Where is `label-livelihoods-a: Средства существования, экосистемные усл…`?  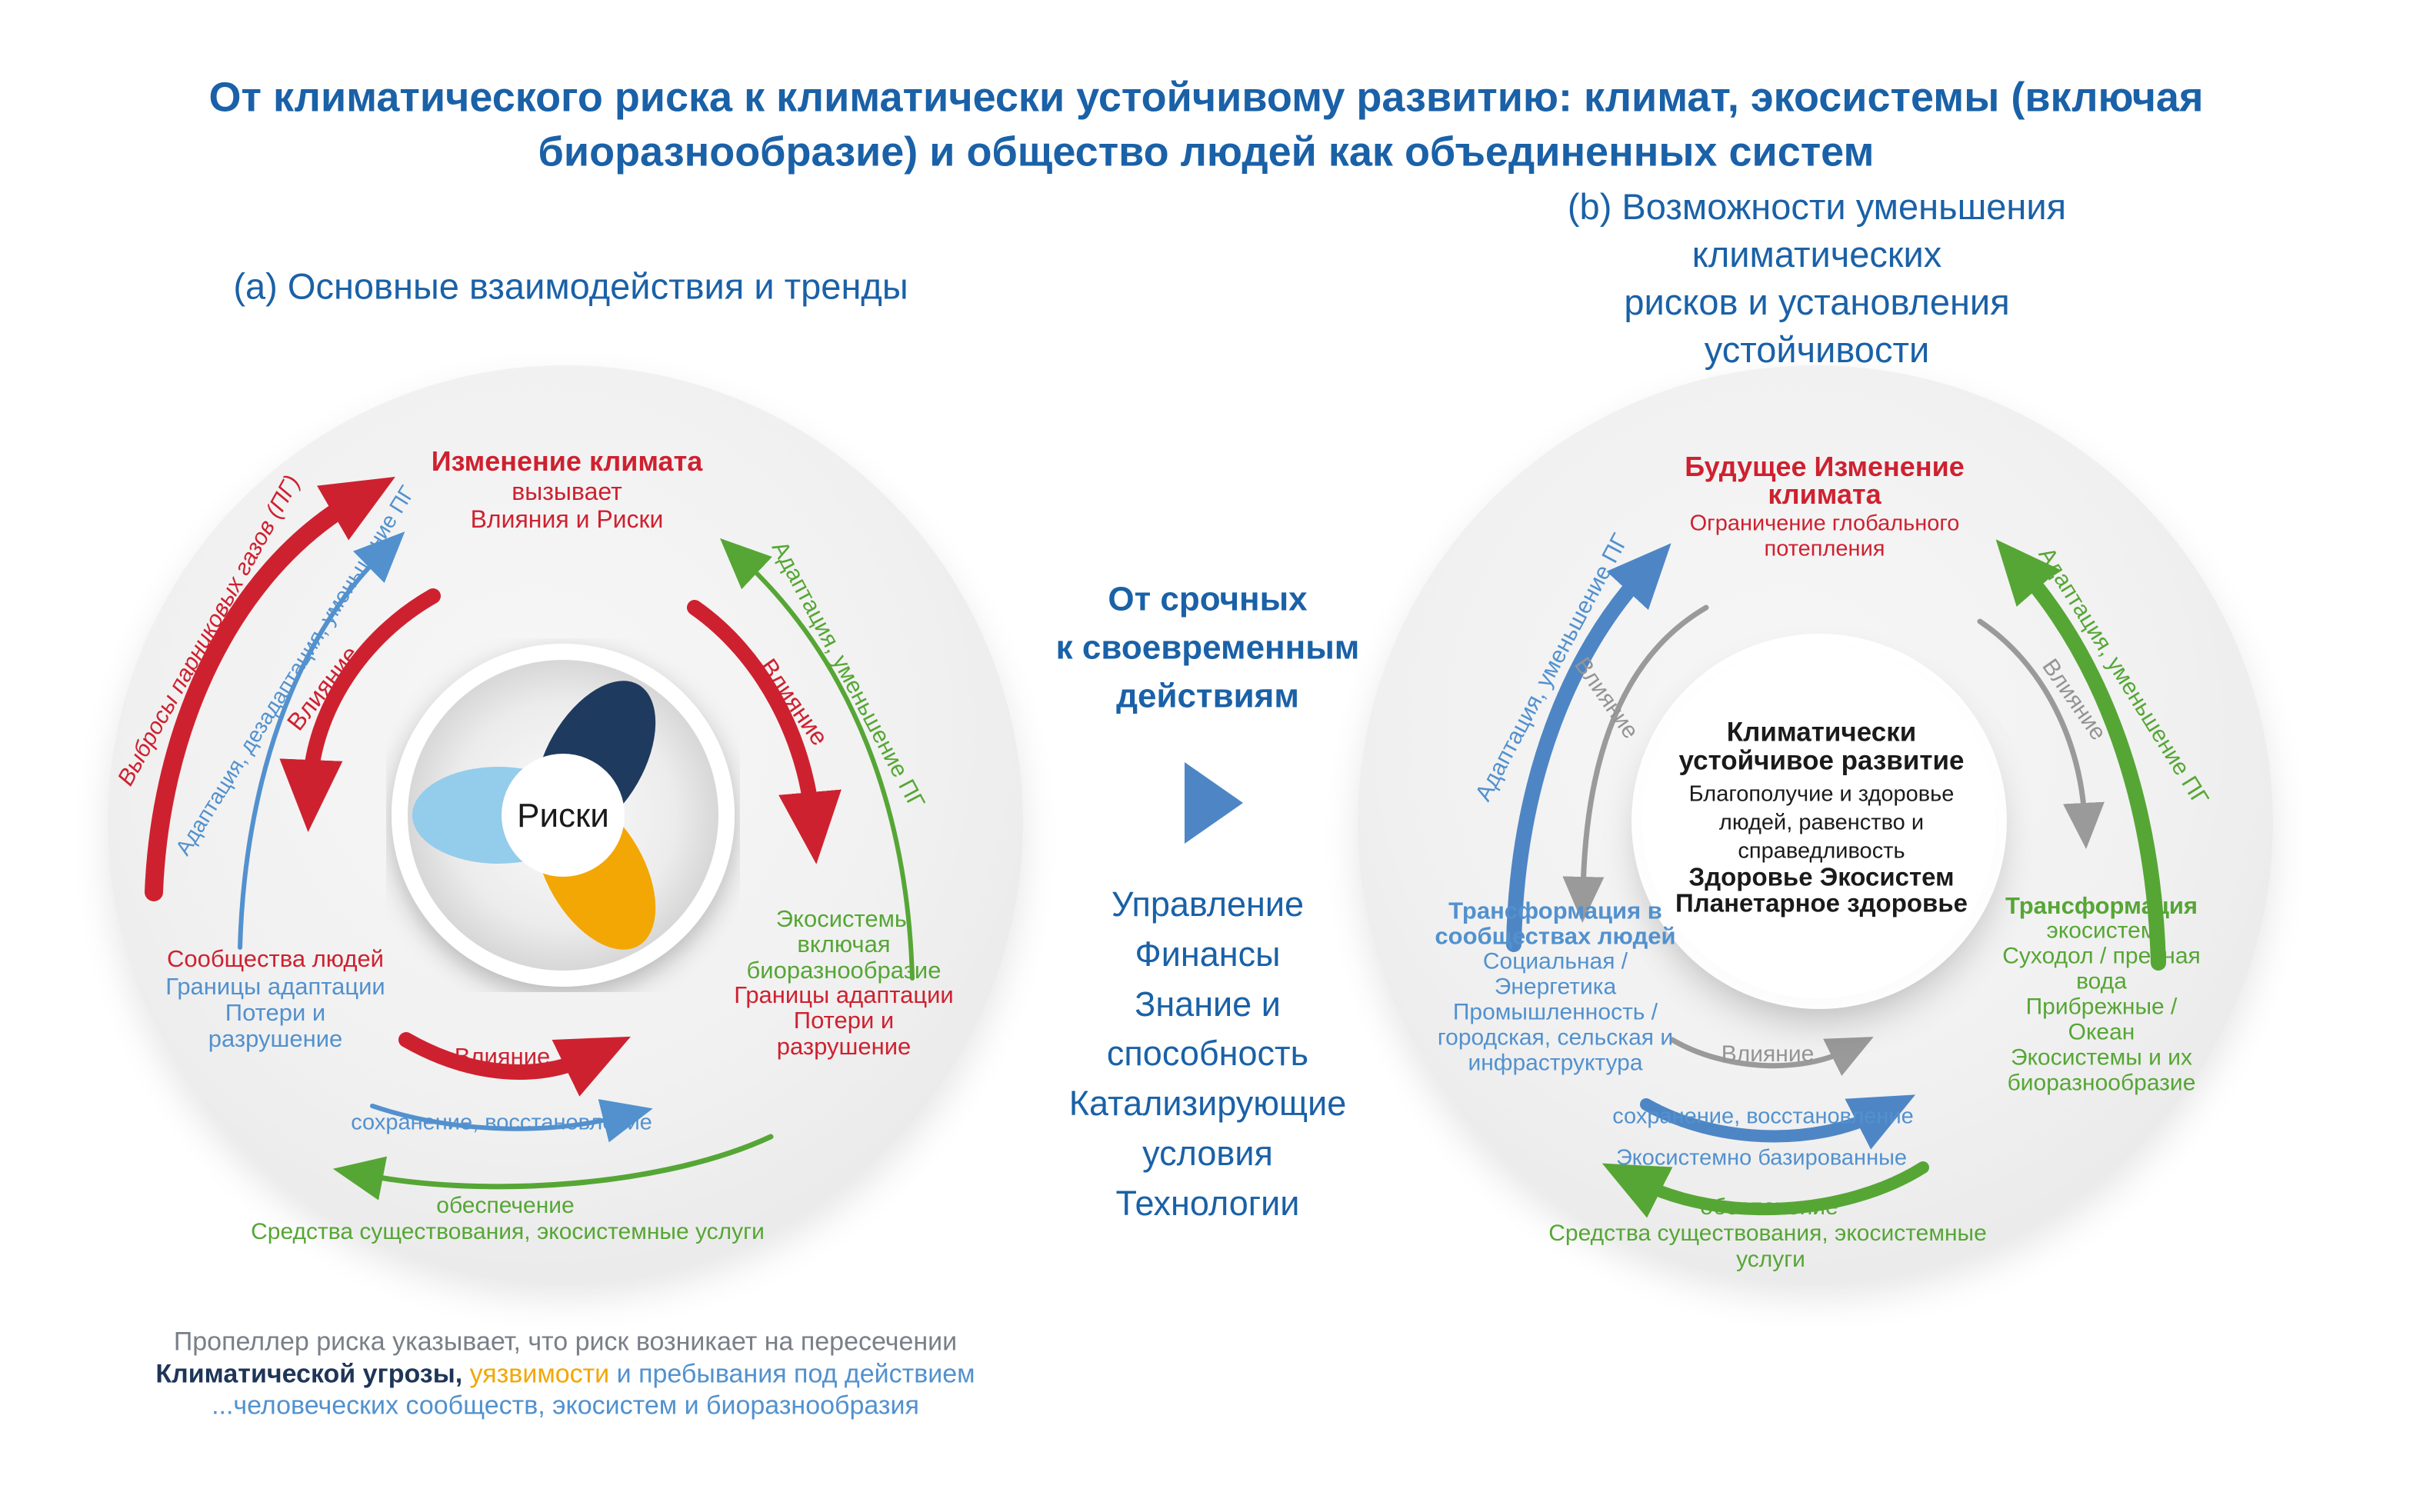
label-livelihoods-a: Средства существования, экосистемные усл… is located at coordinates (508, 1231).